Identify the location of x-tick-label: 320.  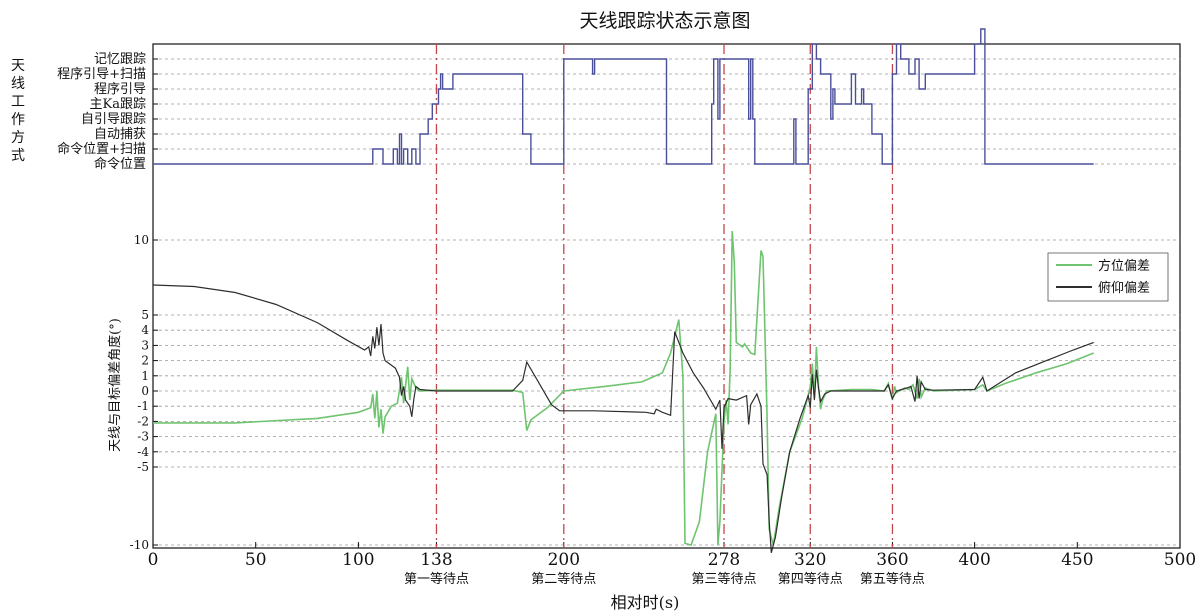
(810, 560).